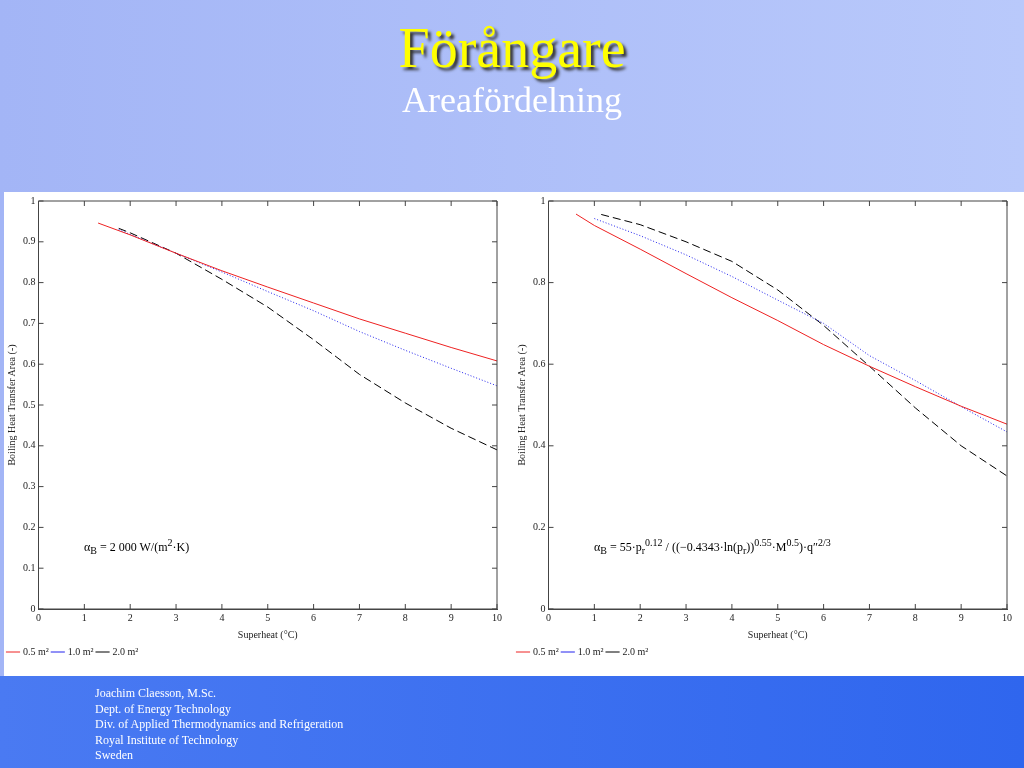 This screenshot has height=768, width=1024. I want to click on y-tick-label: 0.3, so click(29, 486).